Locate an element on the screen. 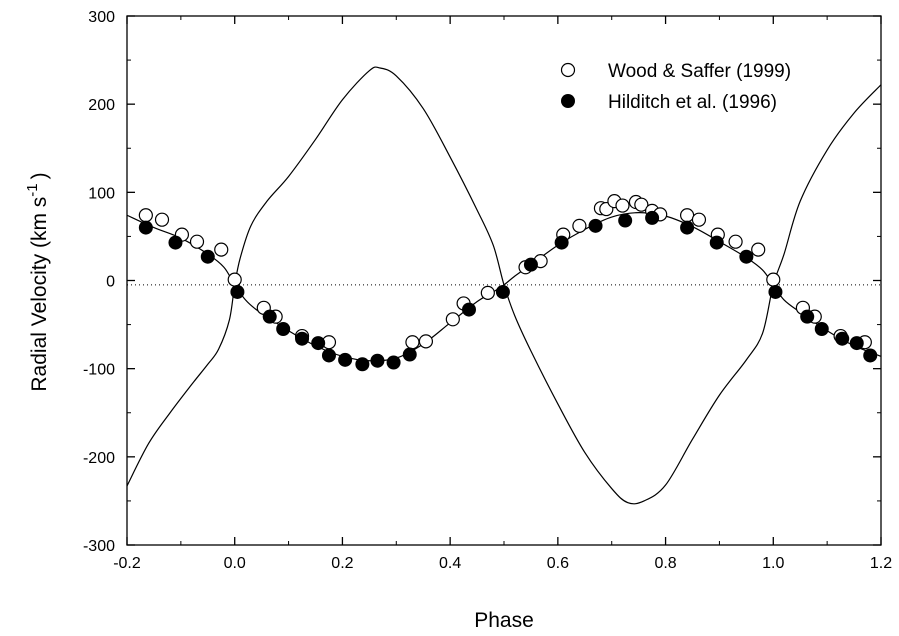  y-axis-title: Radial Velocity (km s-1) is located at coordinates (37, 281).